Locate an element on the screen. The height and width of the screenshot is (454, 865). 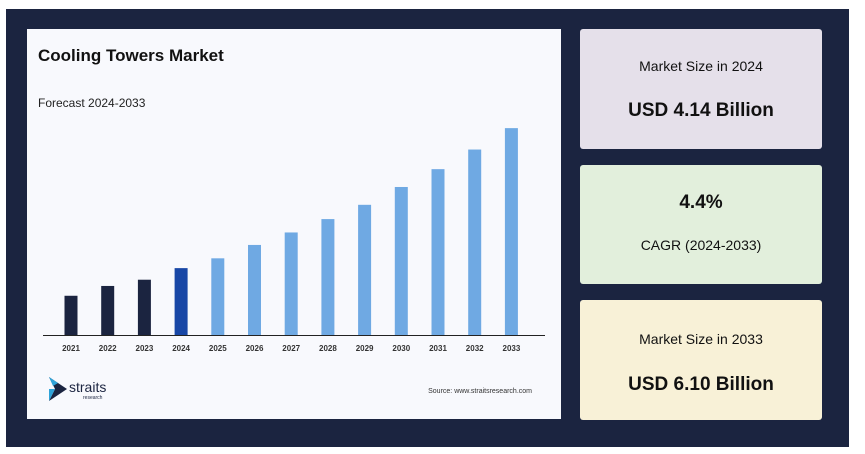
x-tick-2026: 2026 is located at coordinates (255, 348).